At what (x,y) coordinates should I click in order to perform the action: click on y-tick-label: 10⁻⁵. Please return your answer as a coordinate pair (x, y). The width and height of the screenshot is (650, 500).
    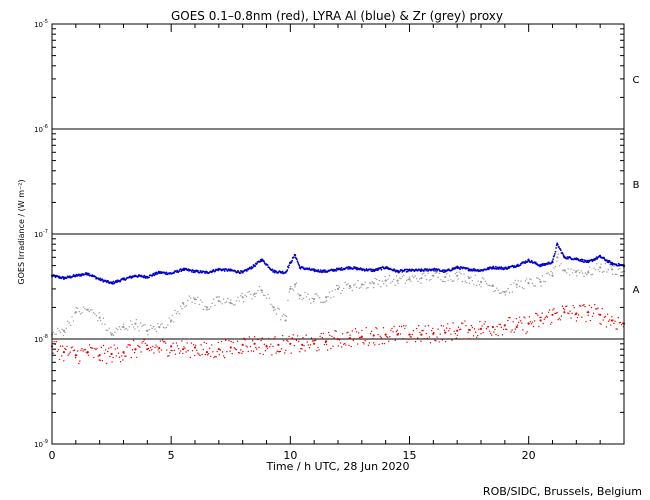
    Looking at the image, I should click on (41, 24).